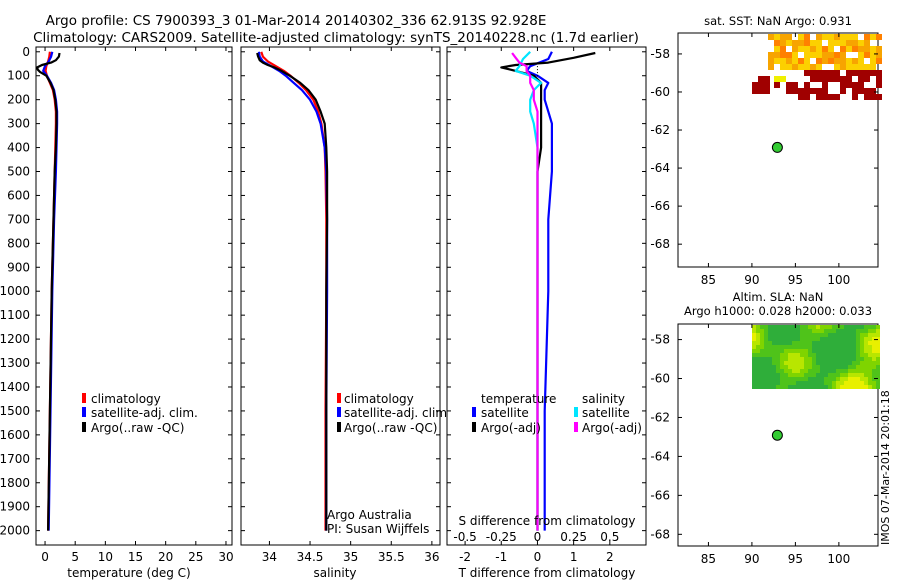 This screenshot has height=580, width=900. What do you see at coordinates (465, 557) in the screenshot?
I see `x-tick-label: -2` at bounding box center [465, 557].